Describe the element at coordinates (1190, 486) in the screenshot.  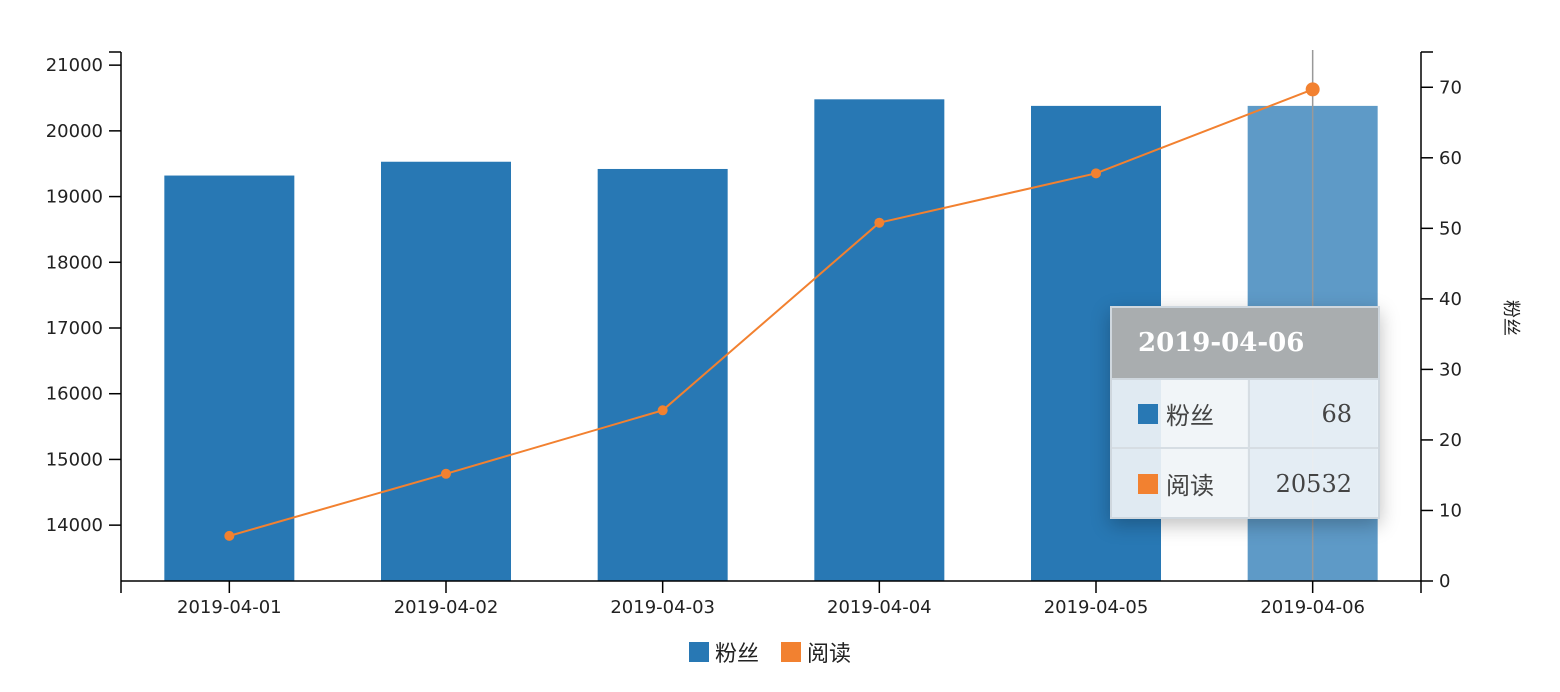
I see `tooltip-label-reads: 阅读` at that location.